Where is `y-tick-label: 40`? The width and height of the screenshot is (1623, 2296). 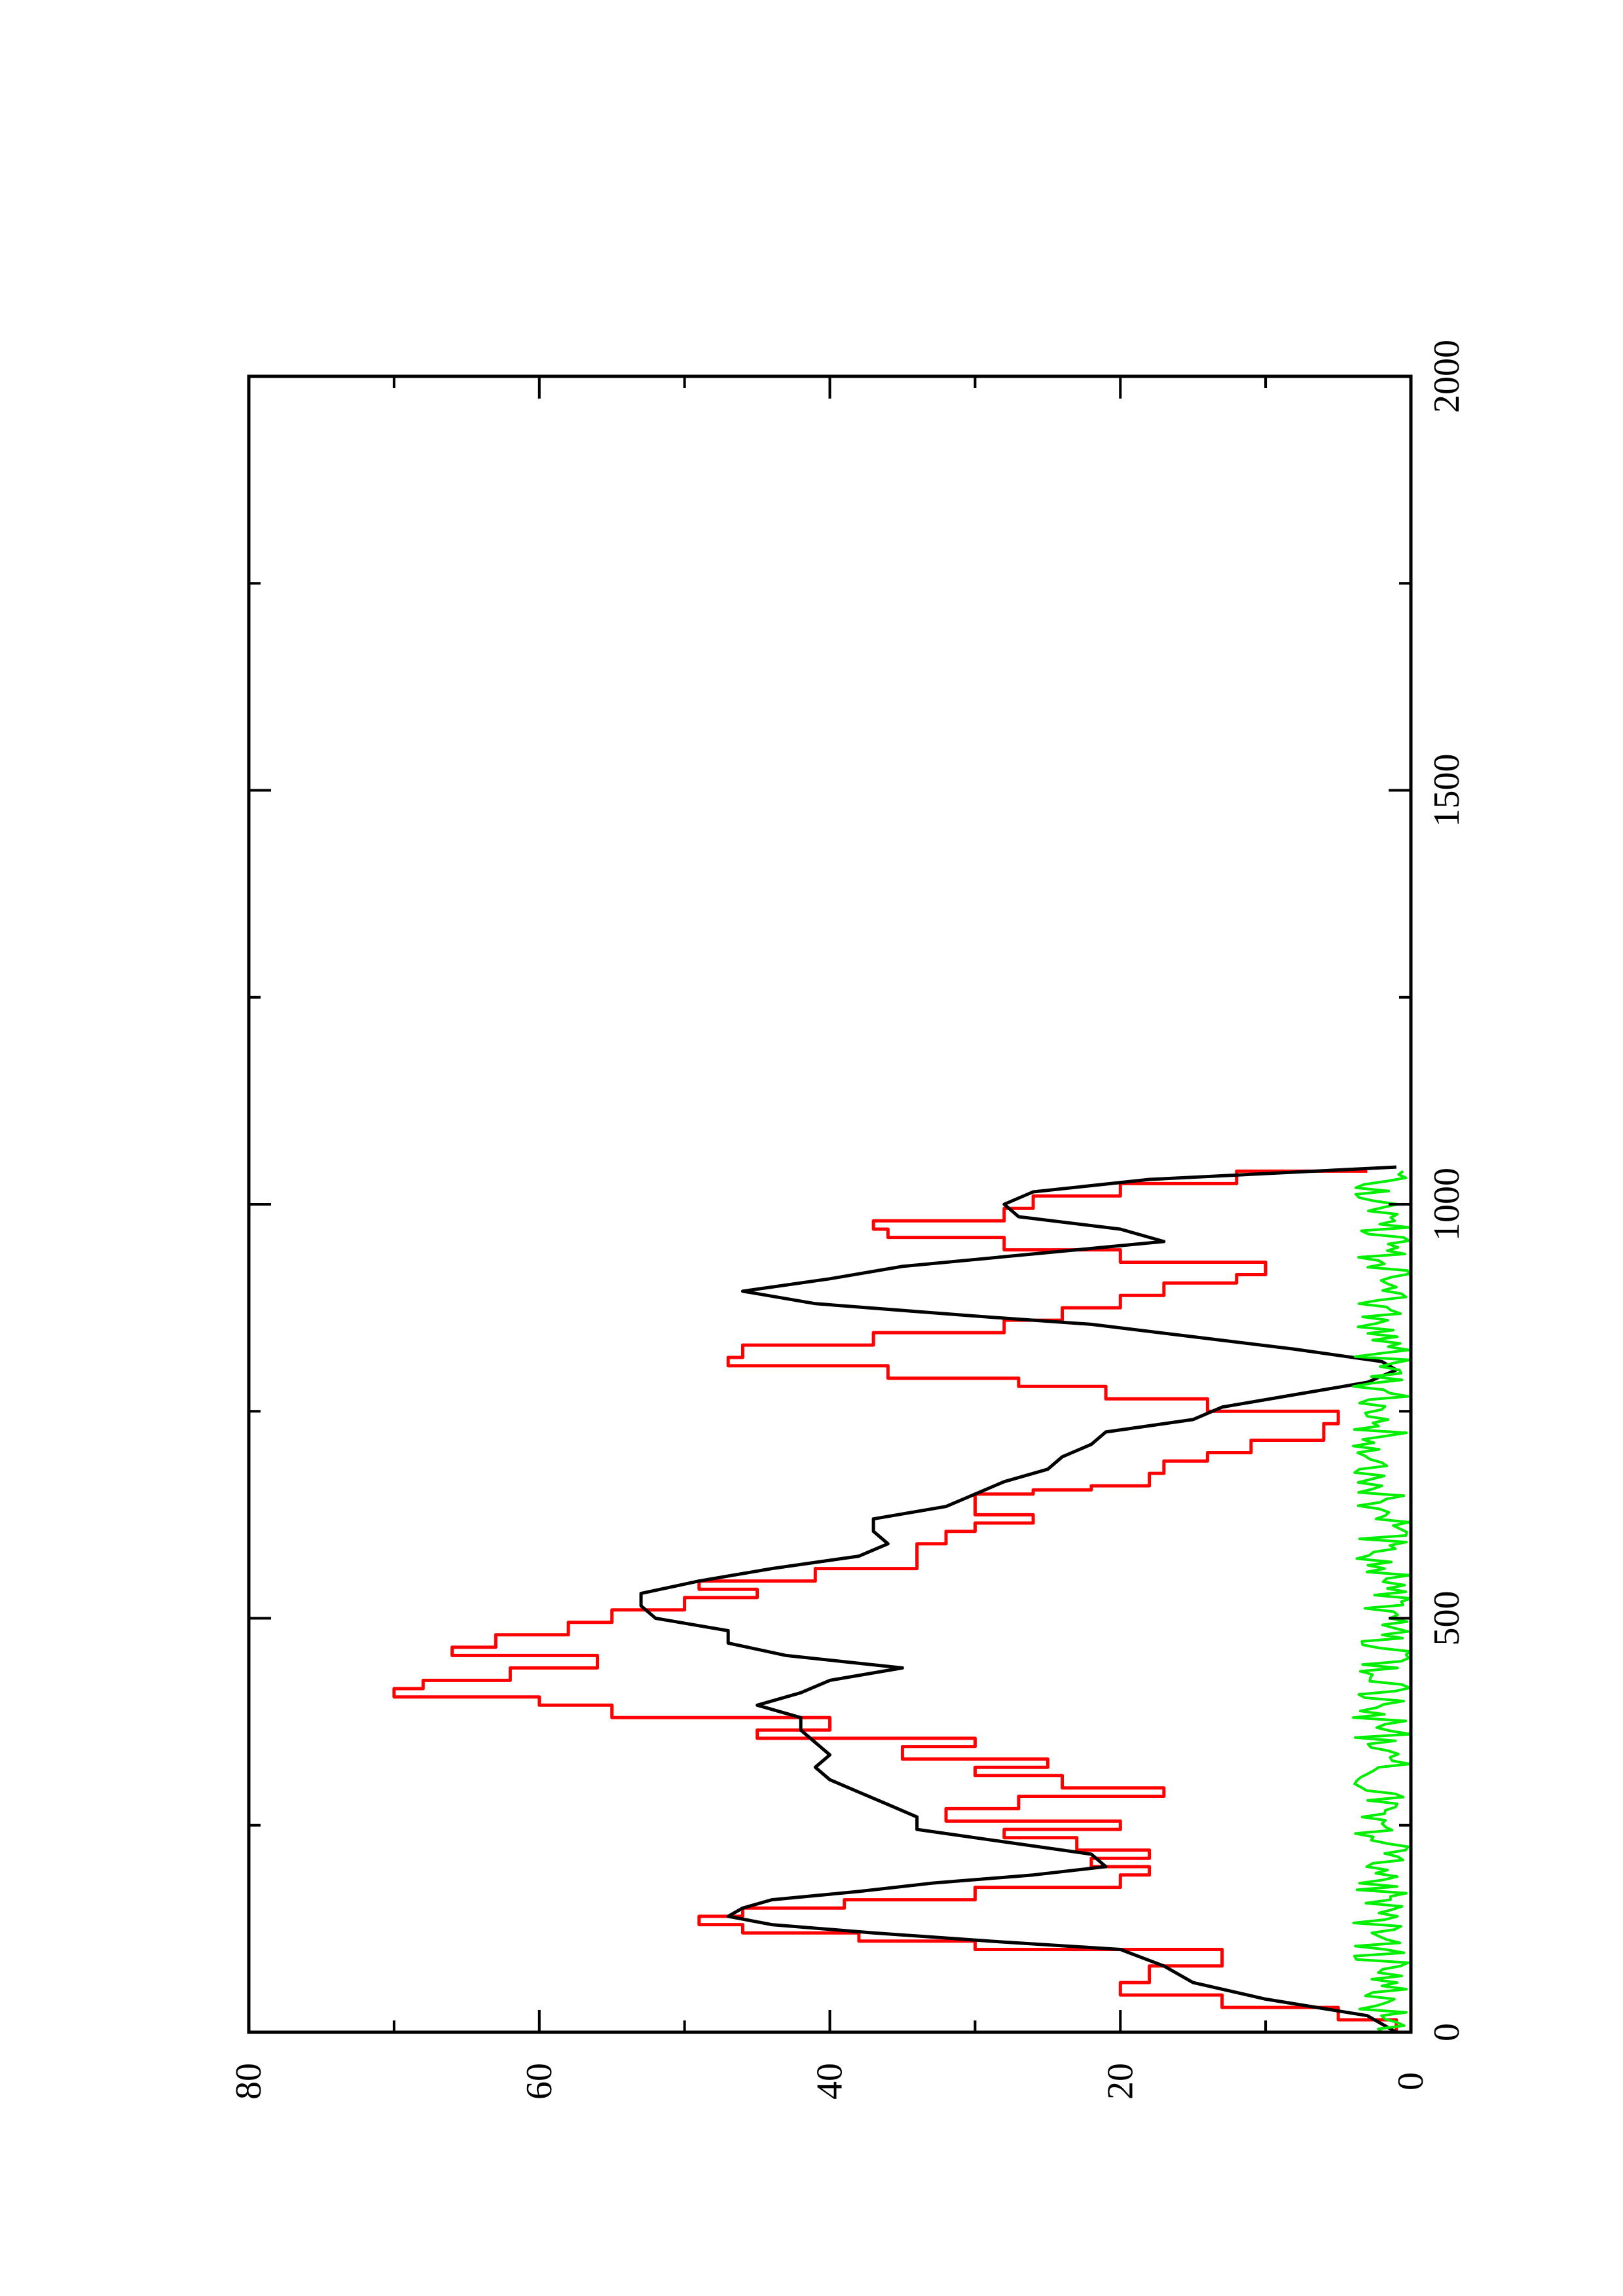 y-tick-label: 40 is located at coordinates (830, 2081).